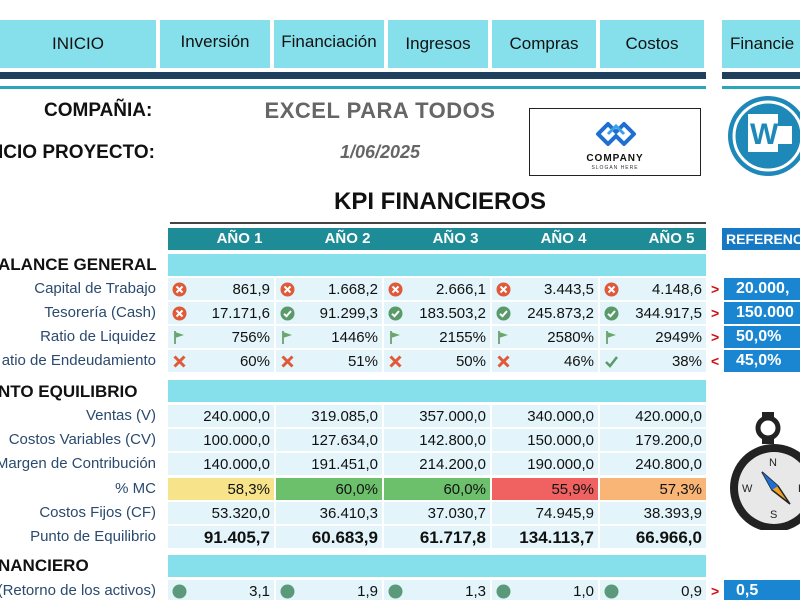  What do you see at coordinates (329, 361) in the screenshot?
I see `table-cell: 51%` at bounding box center [329, 361].